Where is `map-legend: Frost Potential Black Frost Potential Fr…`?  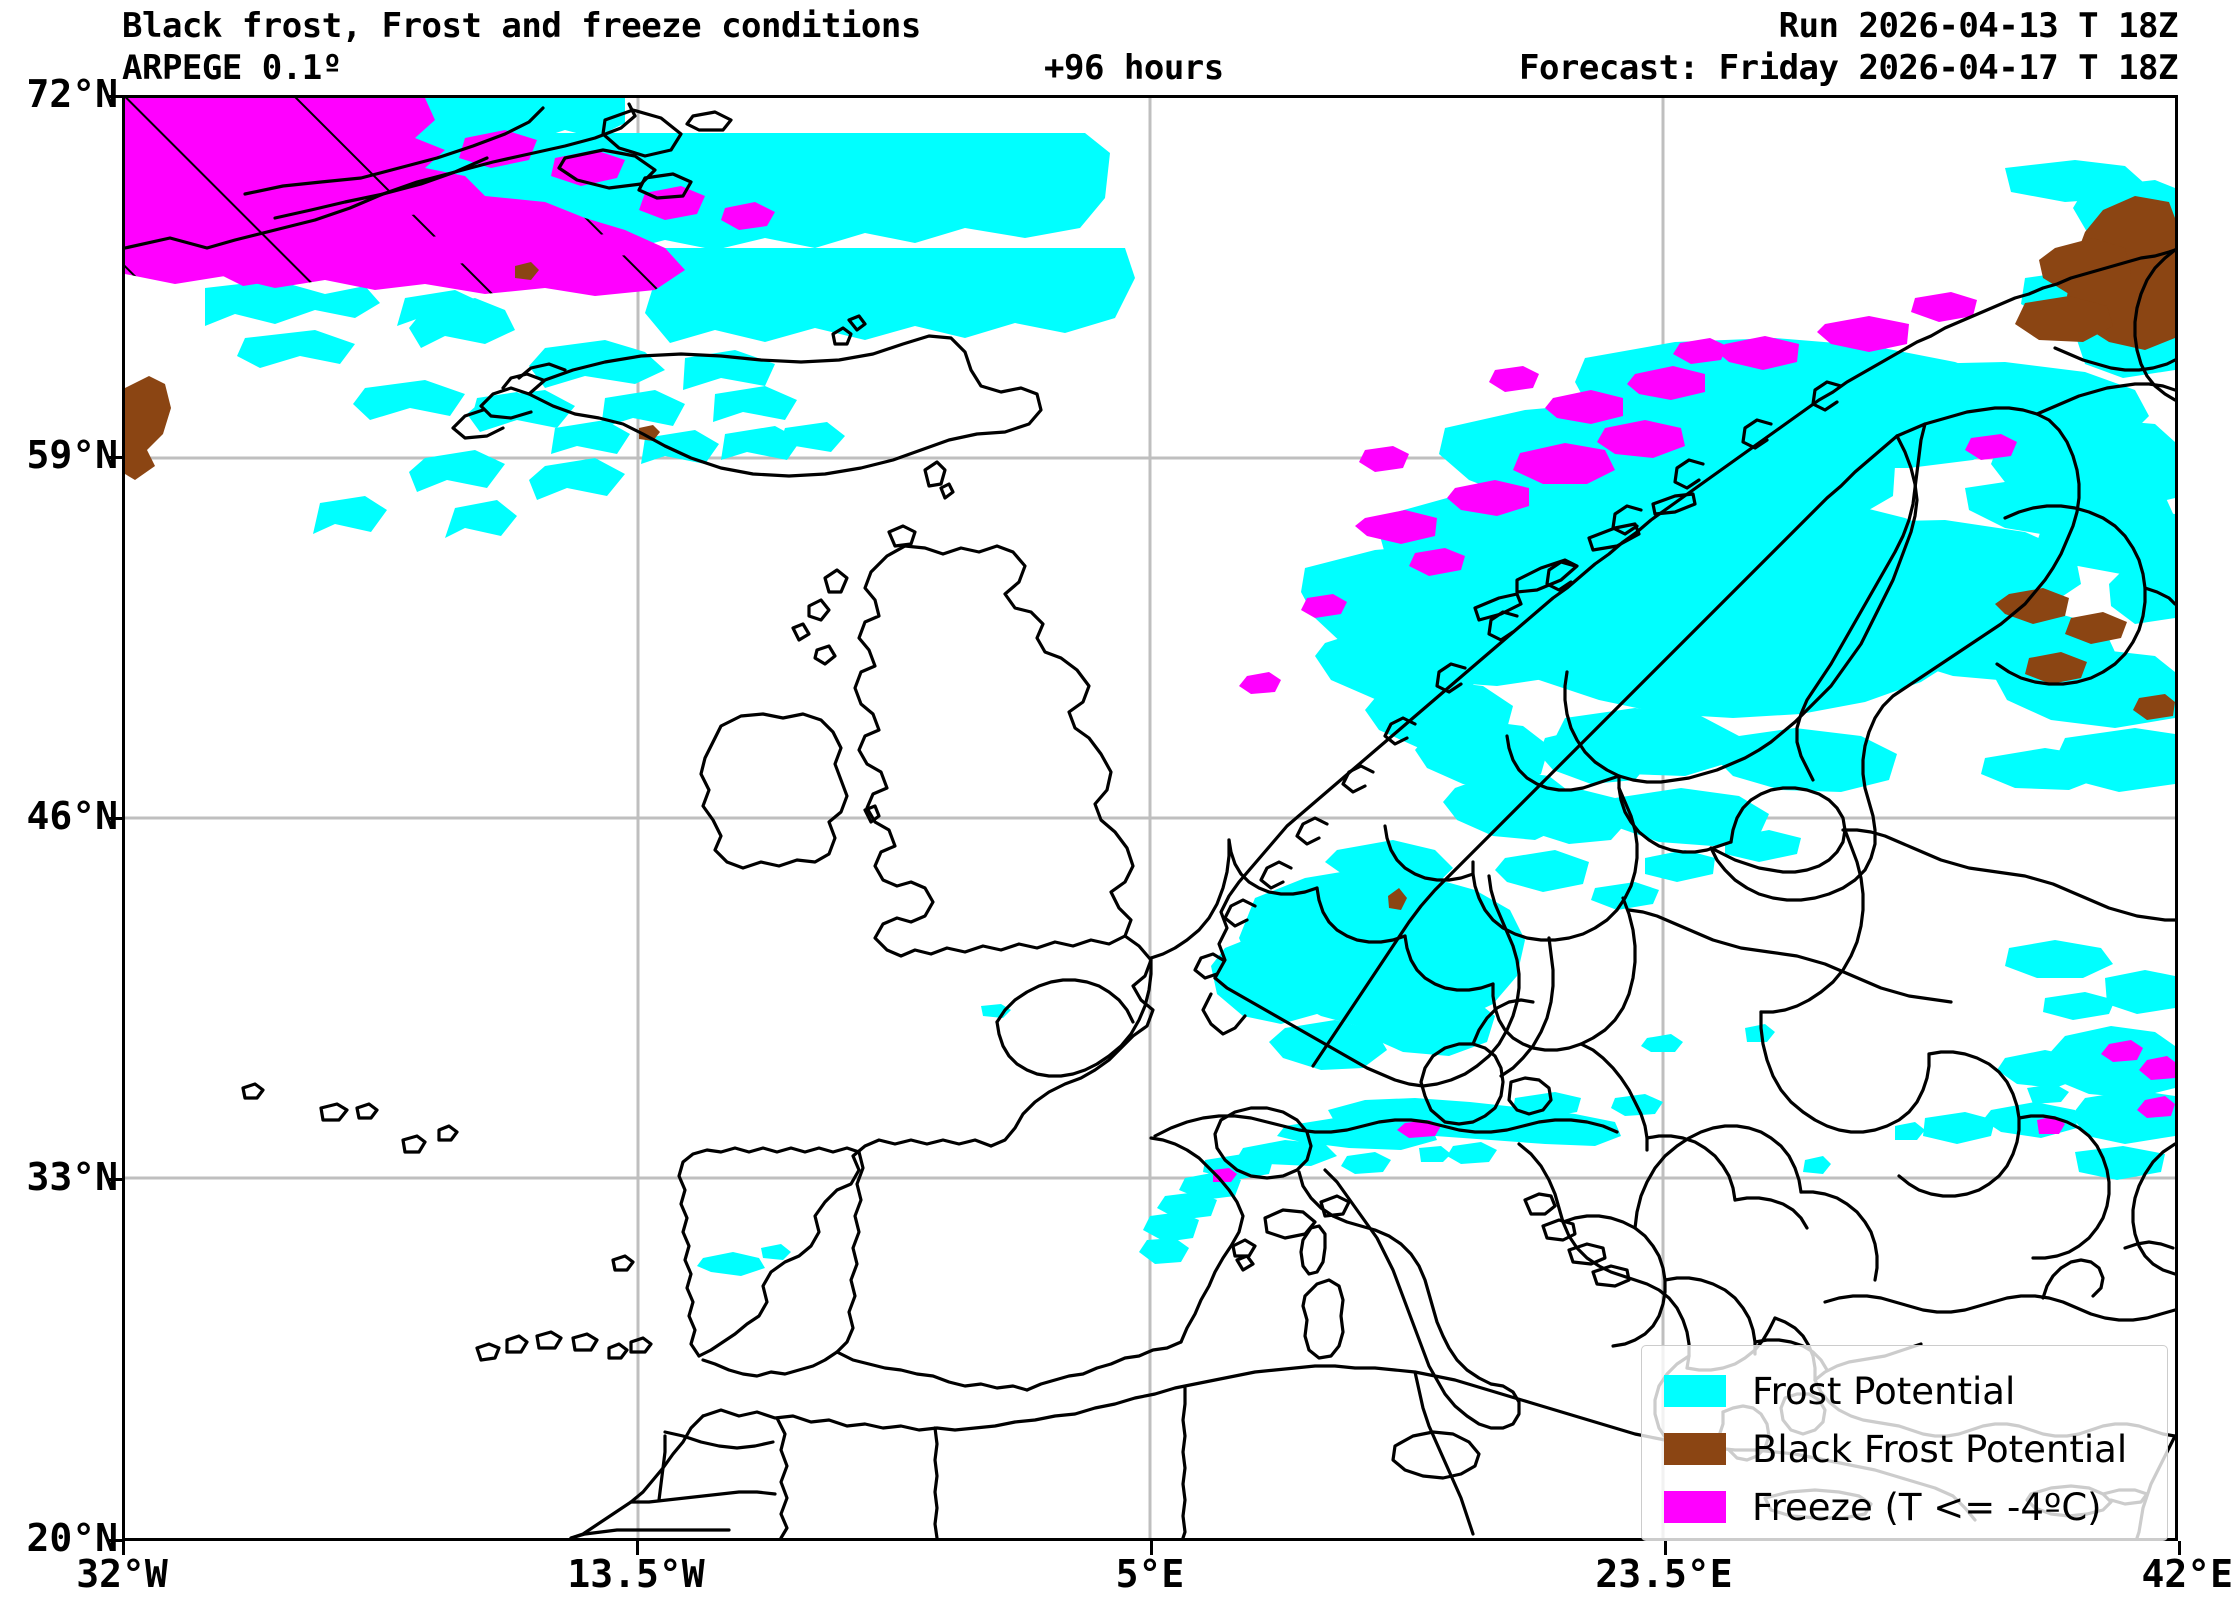 map-legend: Frost Potential Black Frost Potential Fr… is located at coordinates (1904, 1443).